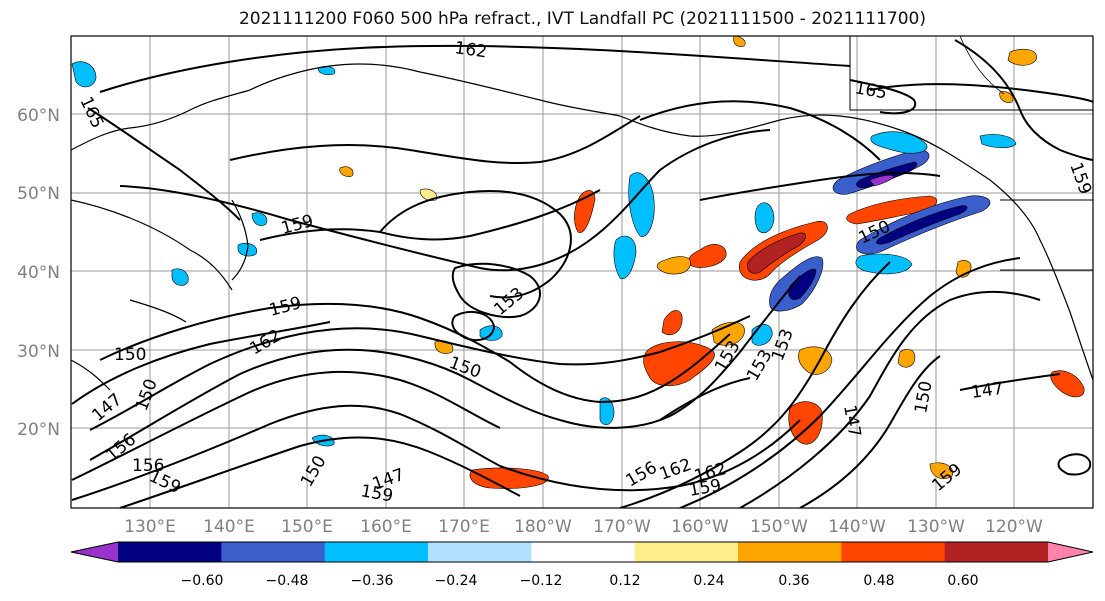  I want to click on lat-label: 40°N, so click(38, 273).